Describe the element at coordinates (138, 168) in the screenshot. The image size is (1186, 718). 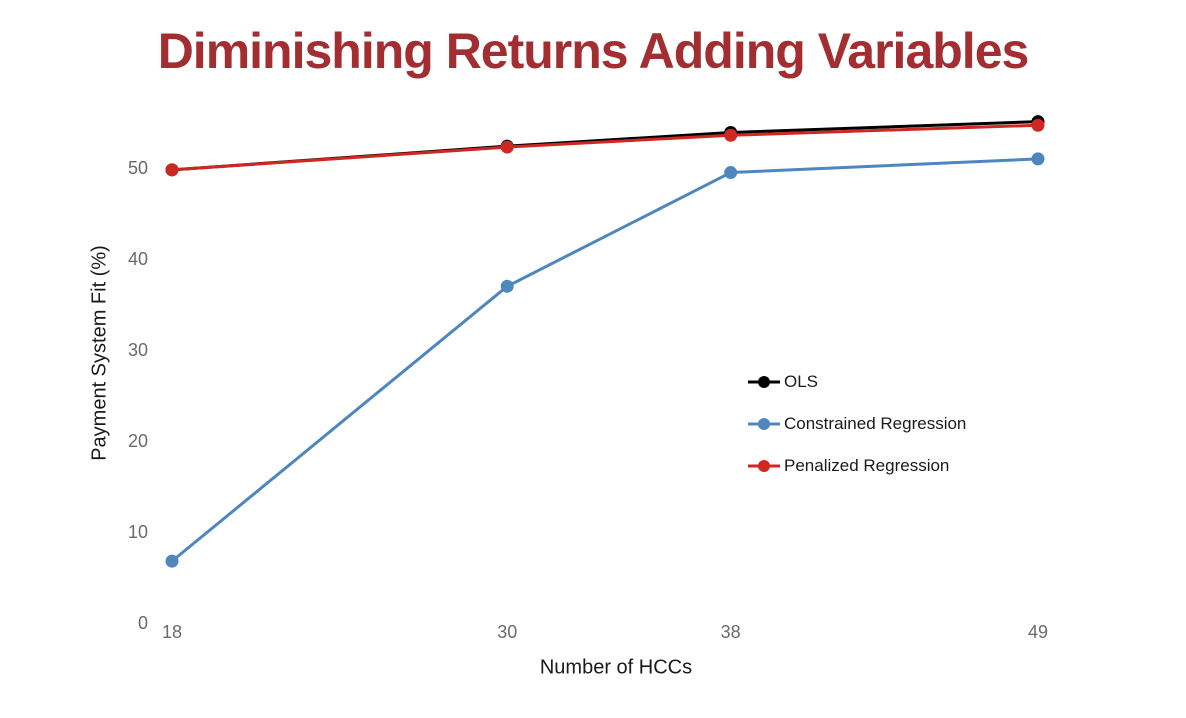
I see `y-tick-label: 50` at that location.